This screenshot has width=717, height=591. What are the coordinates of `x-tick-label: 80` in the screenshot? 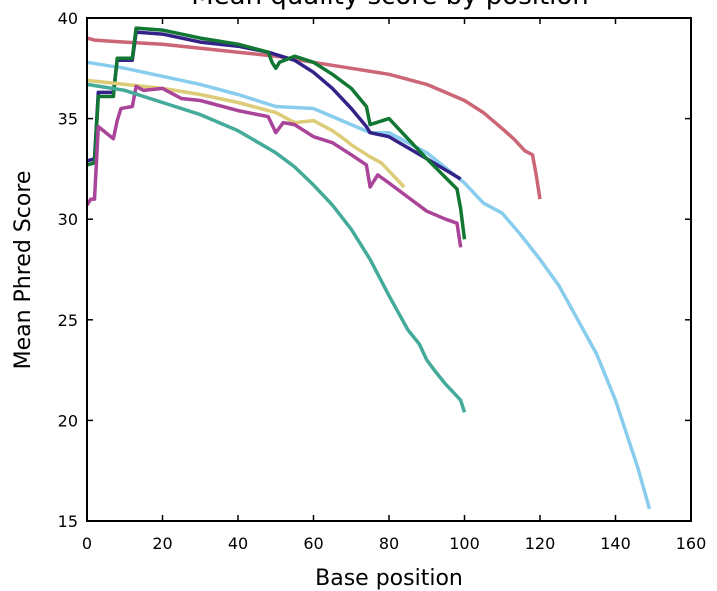 It's located at (389, 543).